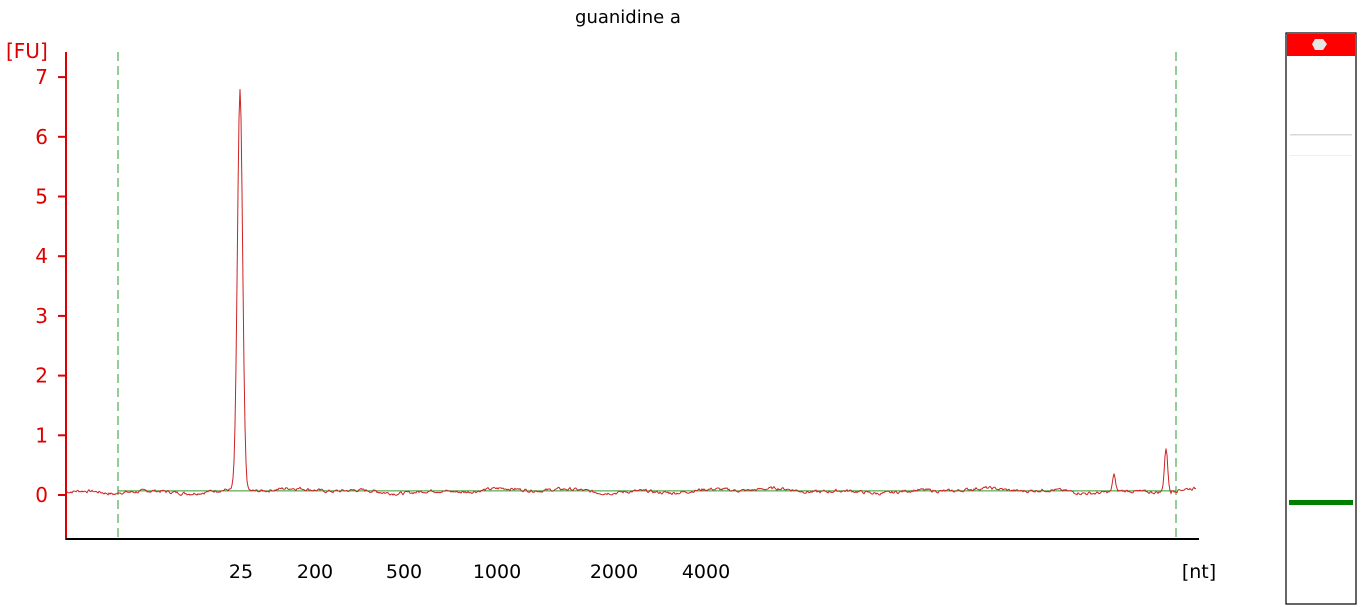 Image resolution: width=1362 pixels, height=607 pixels. Describe the element at coordinates (41, 256) in the screenshot. I see `y-tick-label: 4` at that location.